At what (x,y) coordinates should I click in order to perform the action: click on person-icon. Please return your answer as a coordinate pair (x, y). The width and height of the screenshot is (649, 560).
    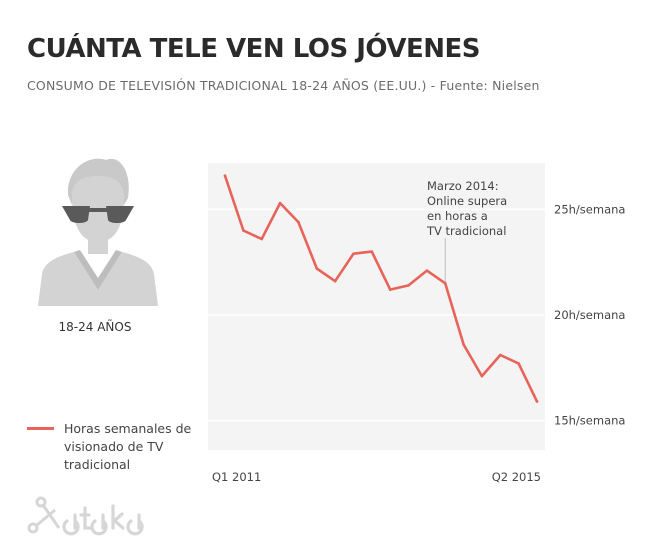
    Looking at the image, I should click on (98, 232).